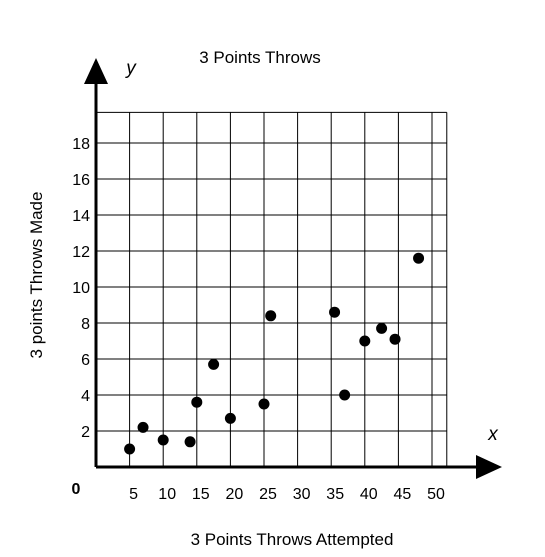  I want to click on x-tick-label: 40, so click(369, 494).